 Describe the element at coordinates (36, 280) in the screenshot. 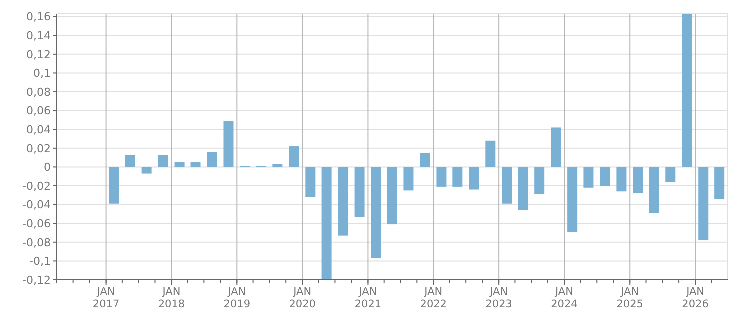

I see `y-tick-label: -0,12` at that location.